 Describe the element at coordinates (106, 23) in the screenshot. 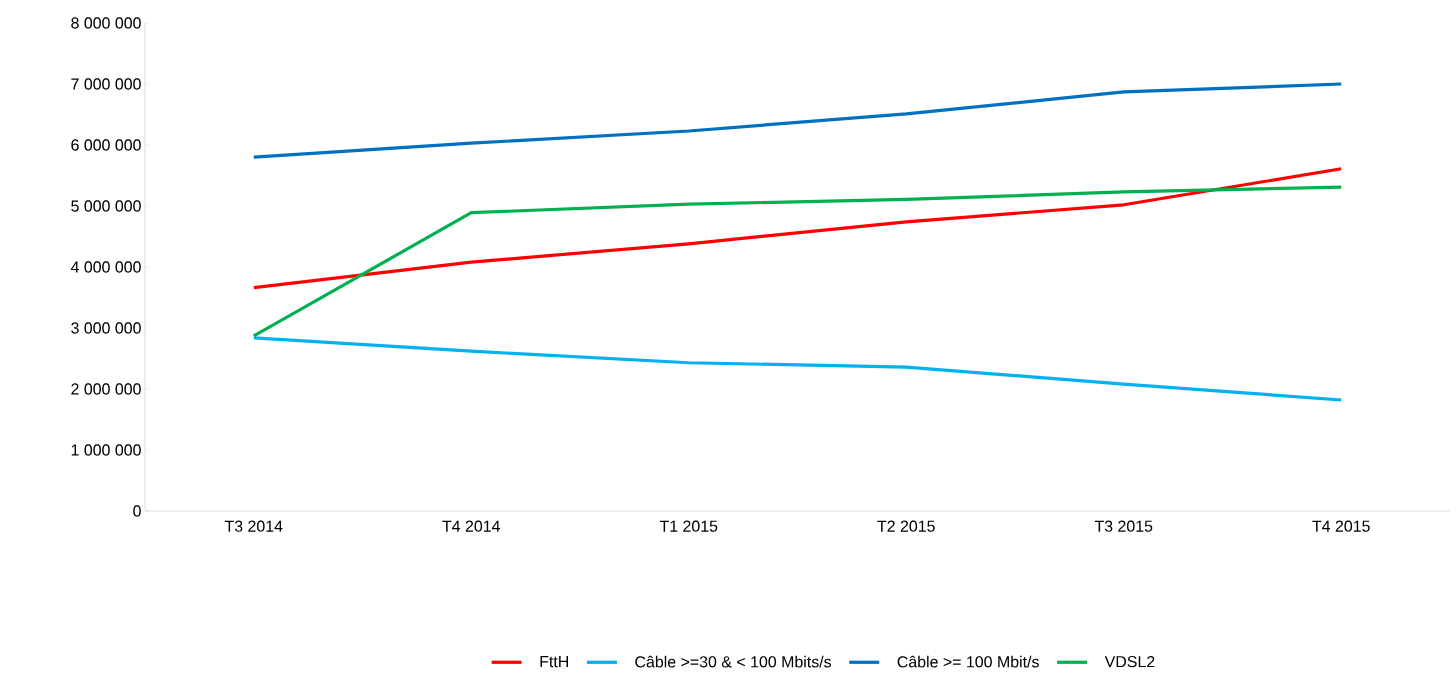

I see `y-tick-label: 8 000 000` at that location.